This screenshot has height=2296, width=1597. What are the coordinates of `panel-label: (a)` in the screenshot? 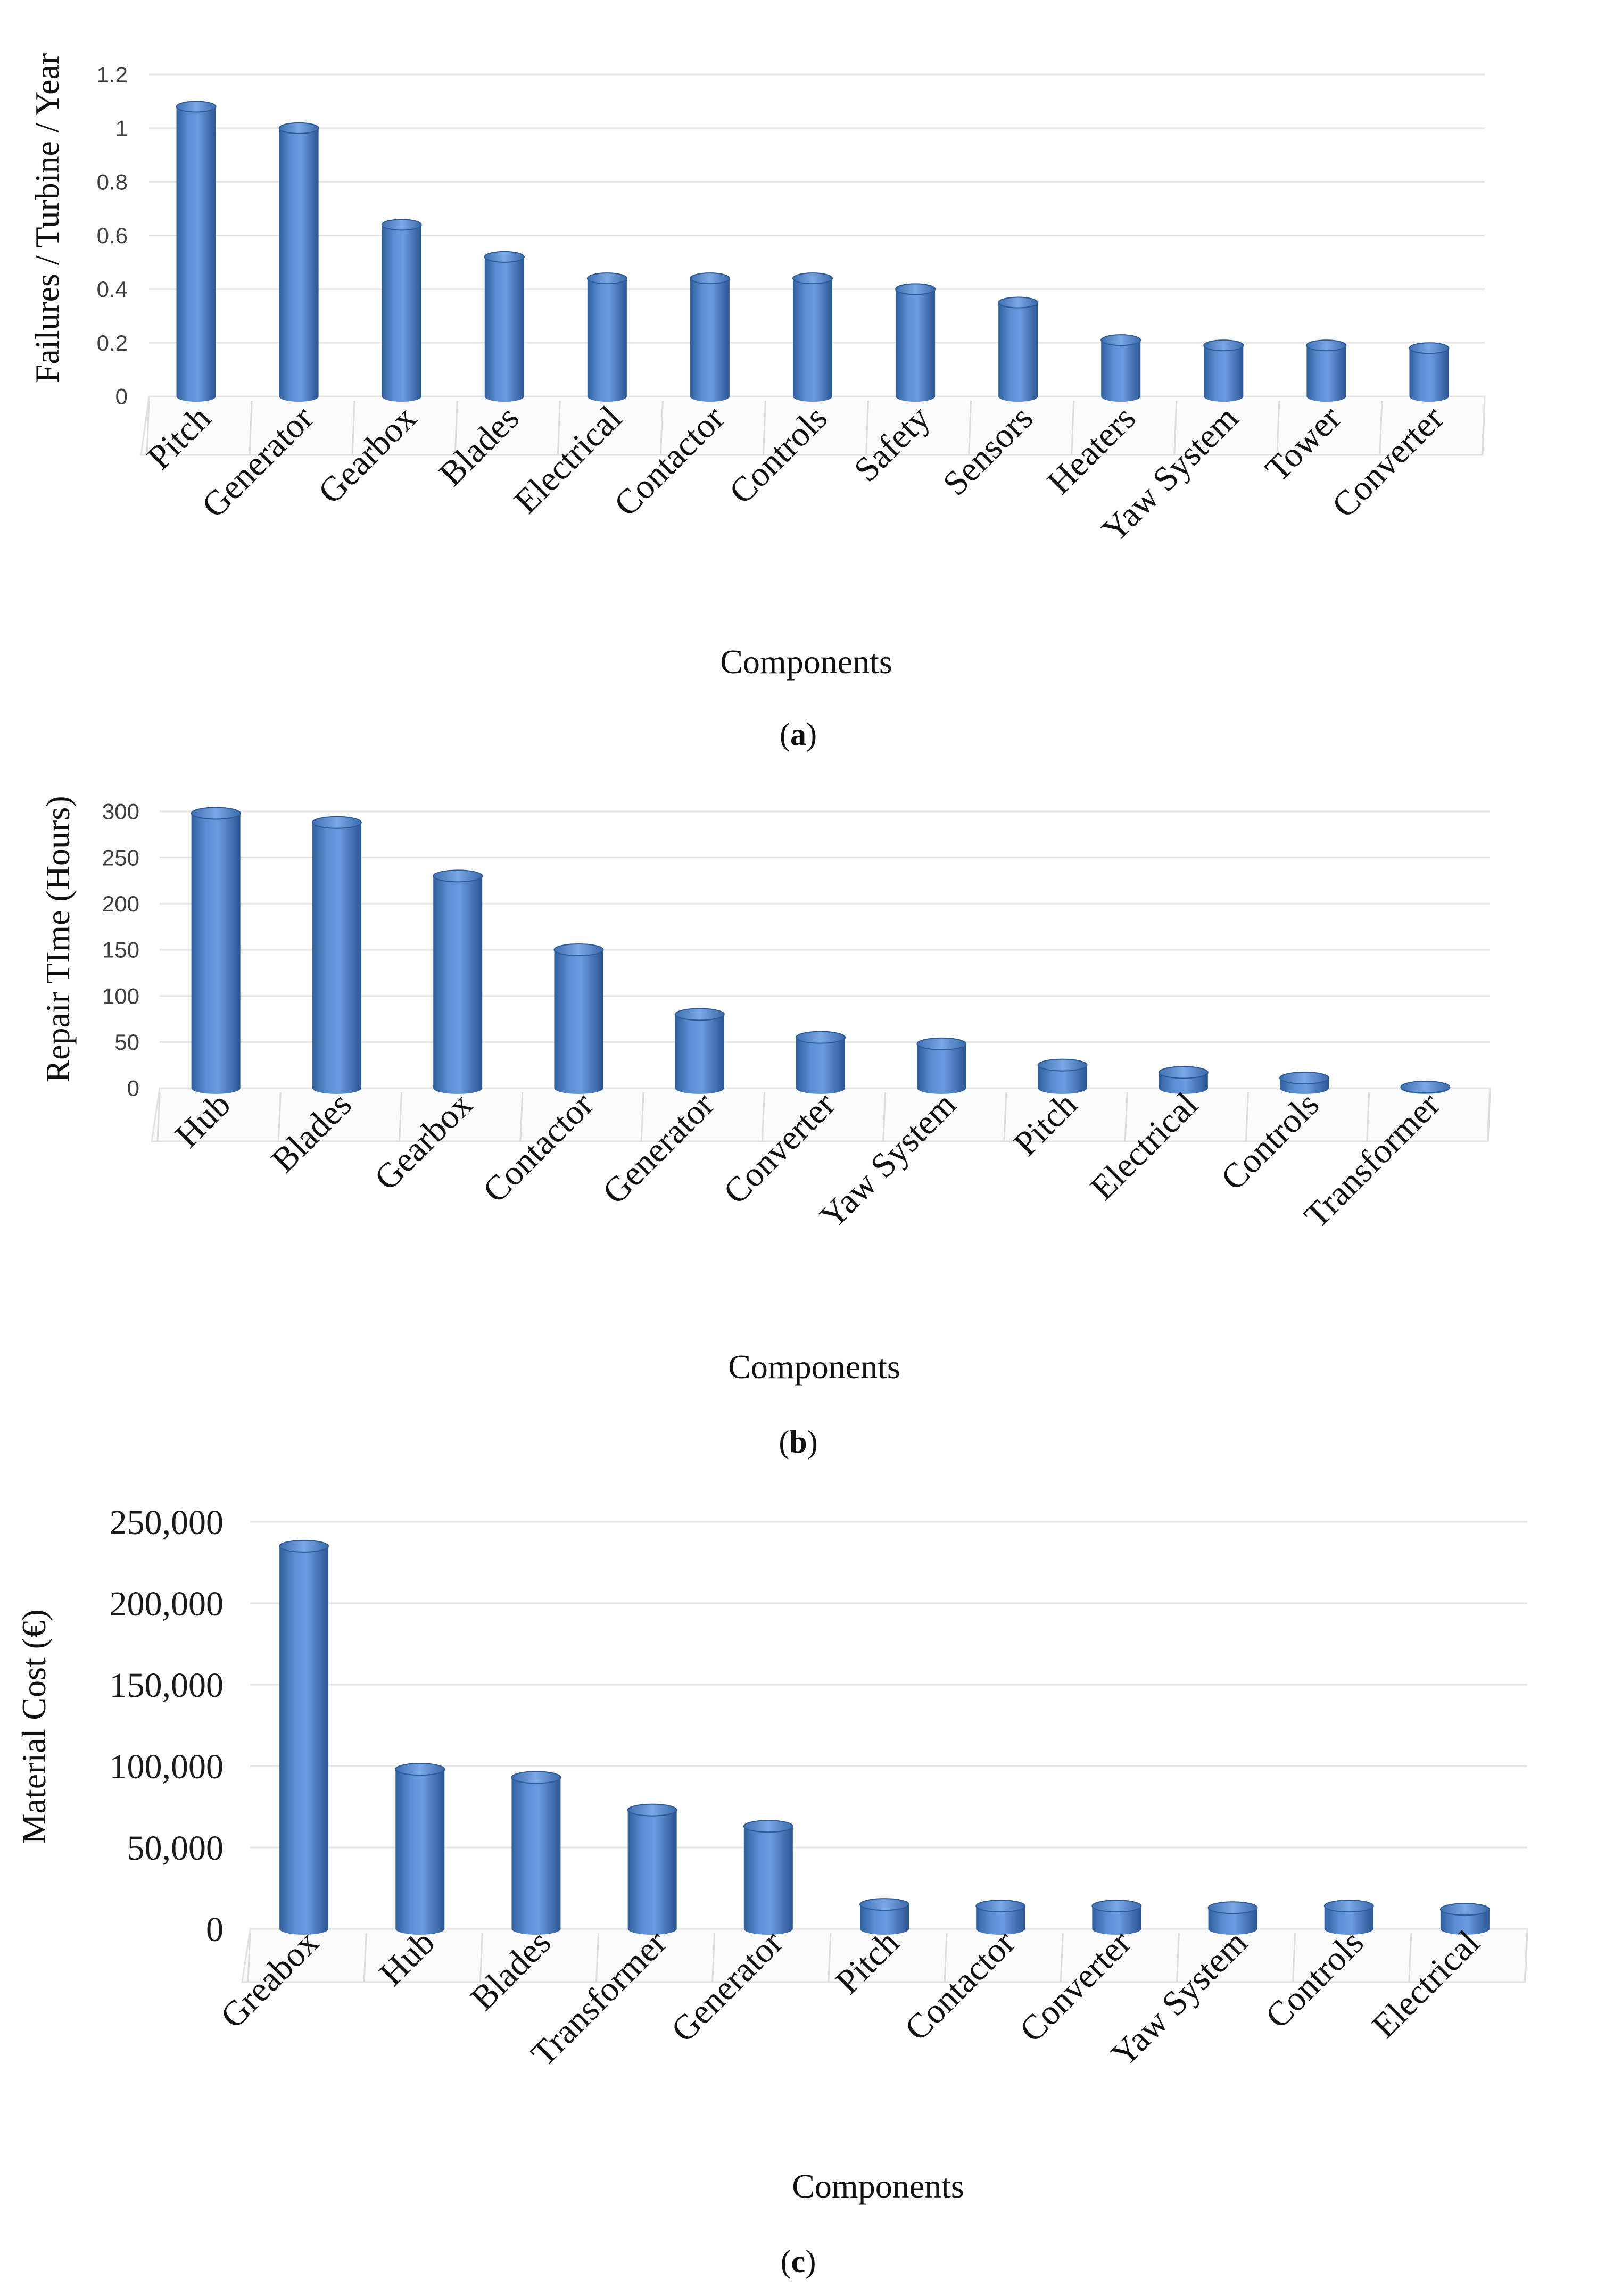 It's located at (798, 734).